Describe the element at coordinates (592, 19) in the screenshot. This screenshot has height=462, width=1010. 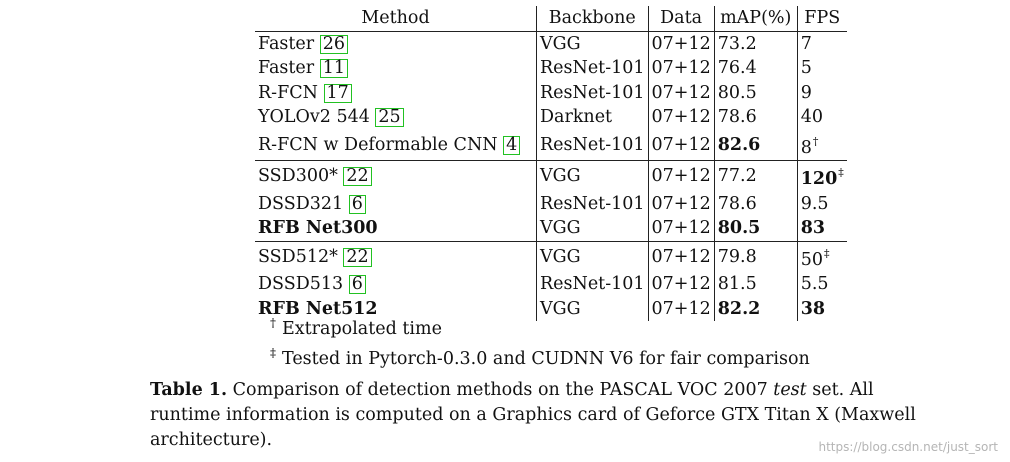
I see `header-backbone: Backbone` at that location.